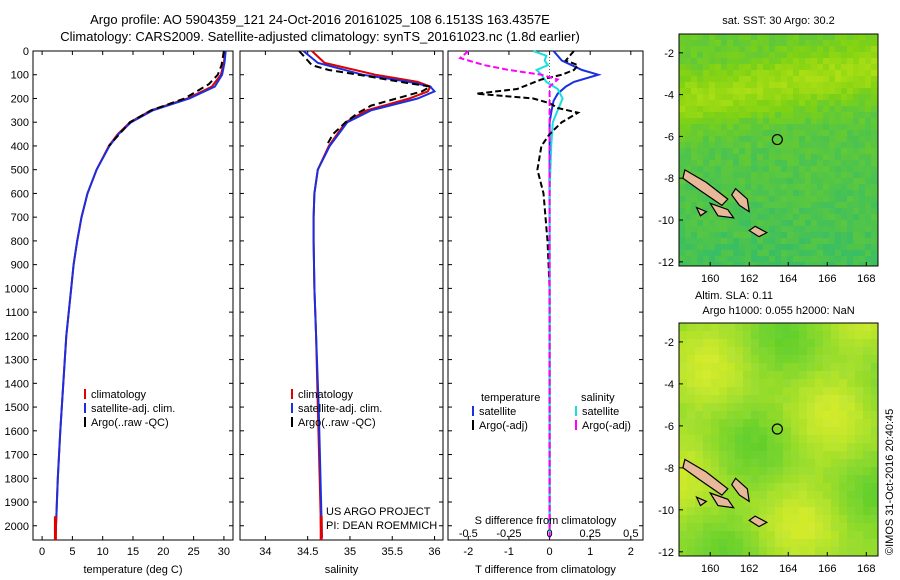 This screenshot has width=900, height=580. I want to click on island, so click(701, 501).